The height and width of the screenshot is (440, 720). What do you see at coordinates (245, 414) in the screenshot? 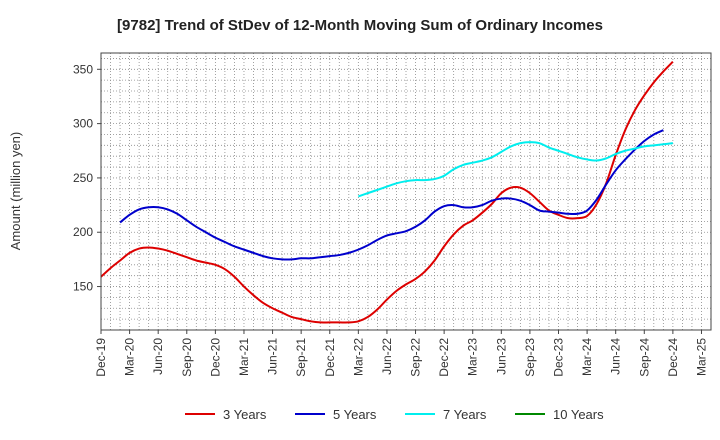
I see `legend-label-3-years: 3 Years` at bounding box center [245, 414].